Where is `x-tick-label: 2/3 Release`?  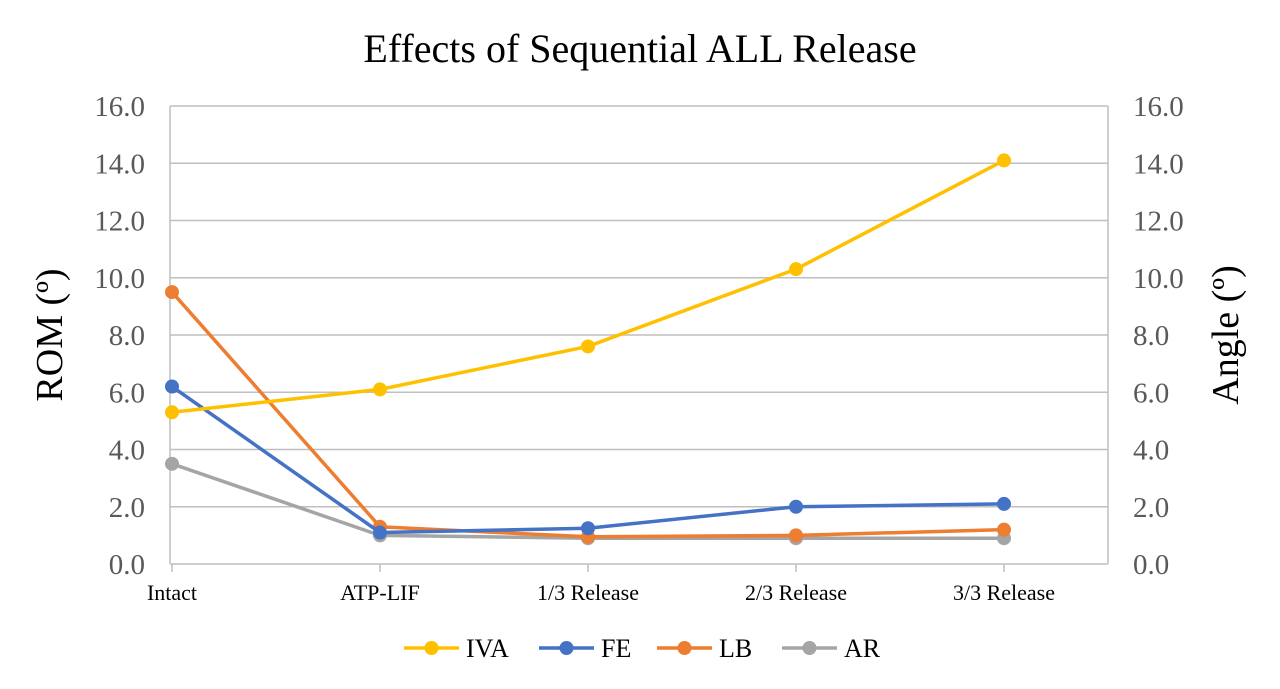
x-tick-label: 2/3 Release is located at coordinates (796, 592).